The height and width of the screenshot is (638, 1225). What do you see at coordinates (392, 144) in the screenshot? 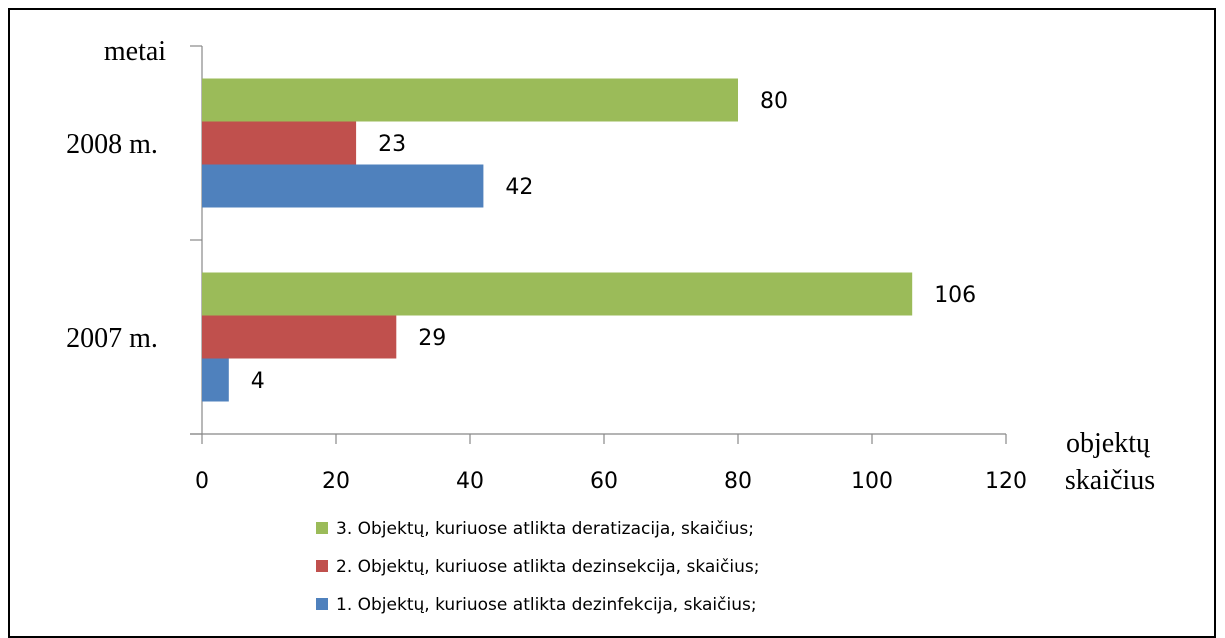
I see `data-label: 23` at bounding box center [392, 144].